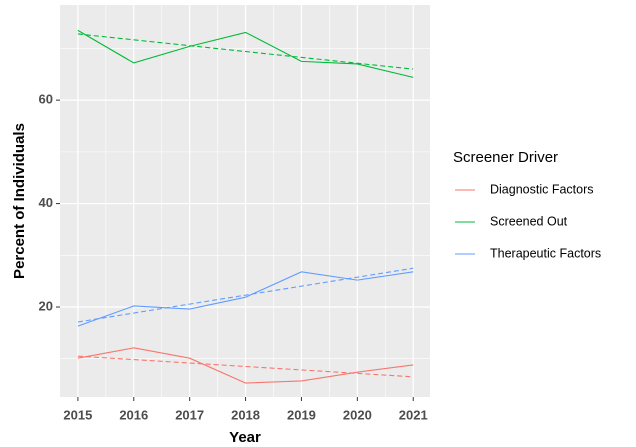 The image size is (636, 447). I want to click on x-tick-label: 2020, so click(357, 414).